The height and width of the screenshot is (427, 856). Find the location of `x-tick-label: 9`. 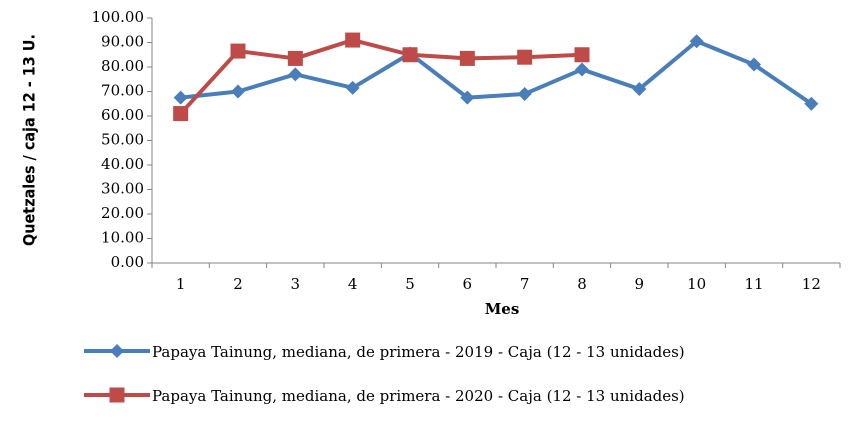

x-tick-label: 9 is located at coordinates (640, 284).